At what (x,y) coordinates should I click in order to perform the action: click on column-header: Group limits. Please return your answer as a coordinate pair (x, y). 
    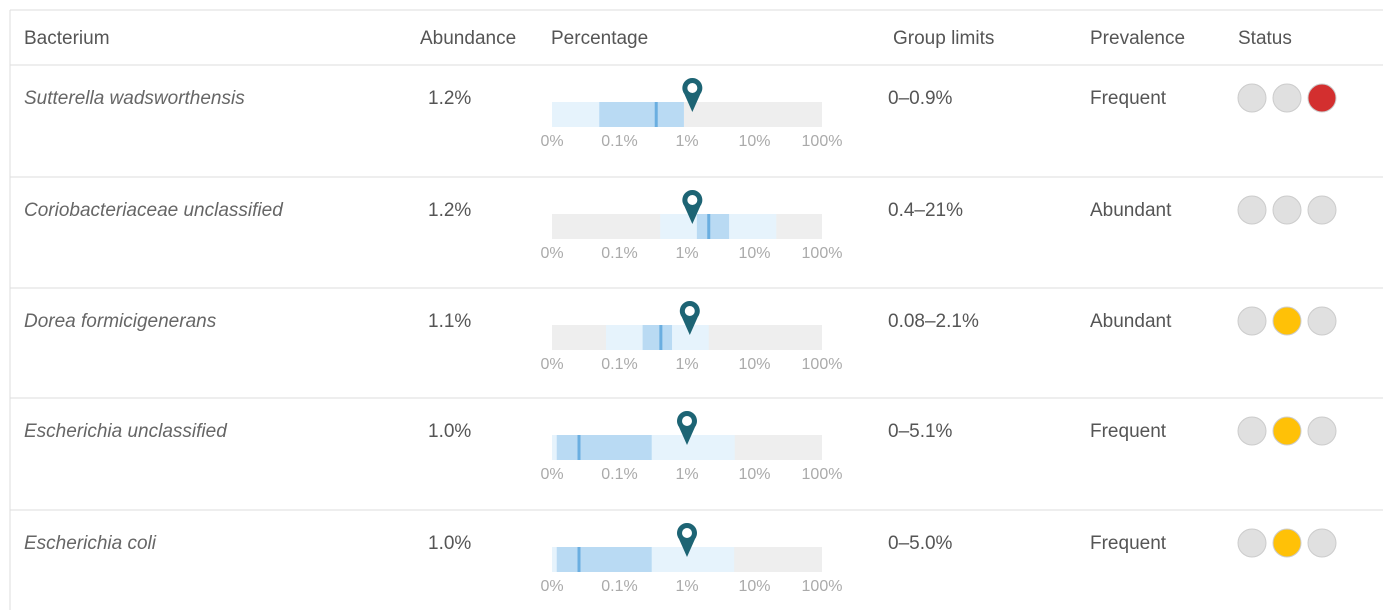
    Looking at the image, I should click on (943, 38).